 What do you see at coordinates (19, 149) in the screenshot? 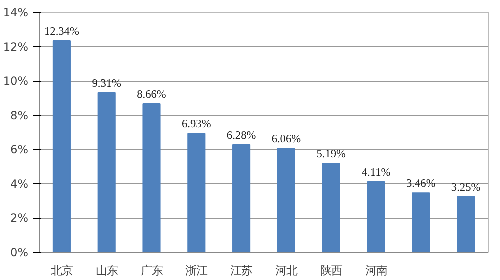
I see `y-tick-label: 6%` at bounding box center [19, 149].